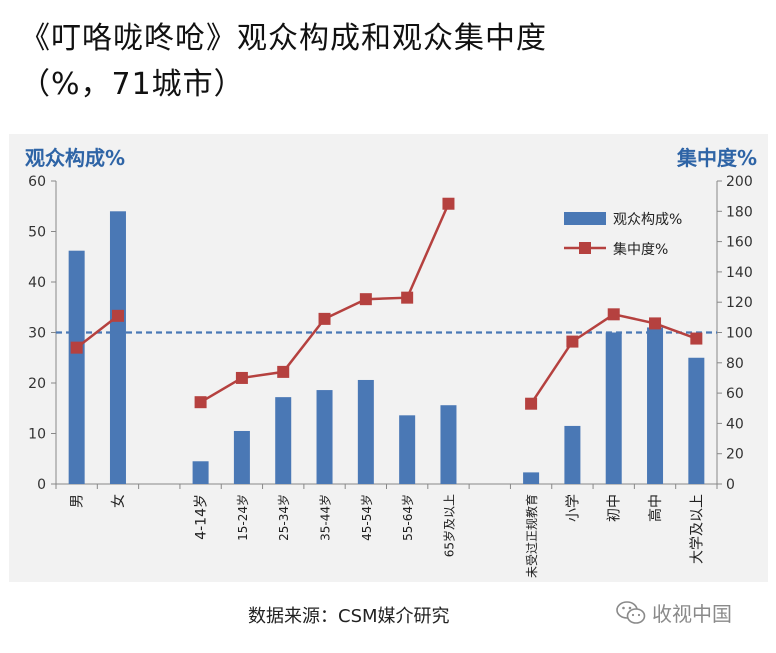  Describe the element at coordinates (349, 616) in the screenshot. I see `data-source: 数据来源：CSM媒介研究` at that location.